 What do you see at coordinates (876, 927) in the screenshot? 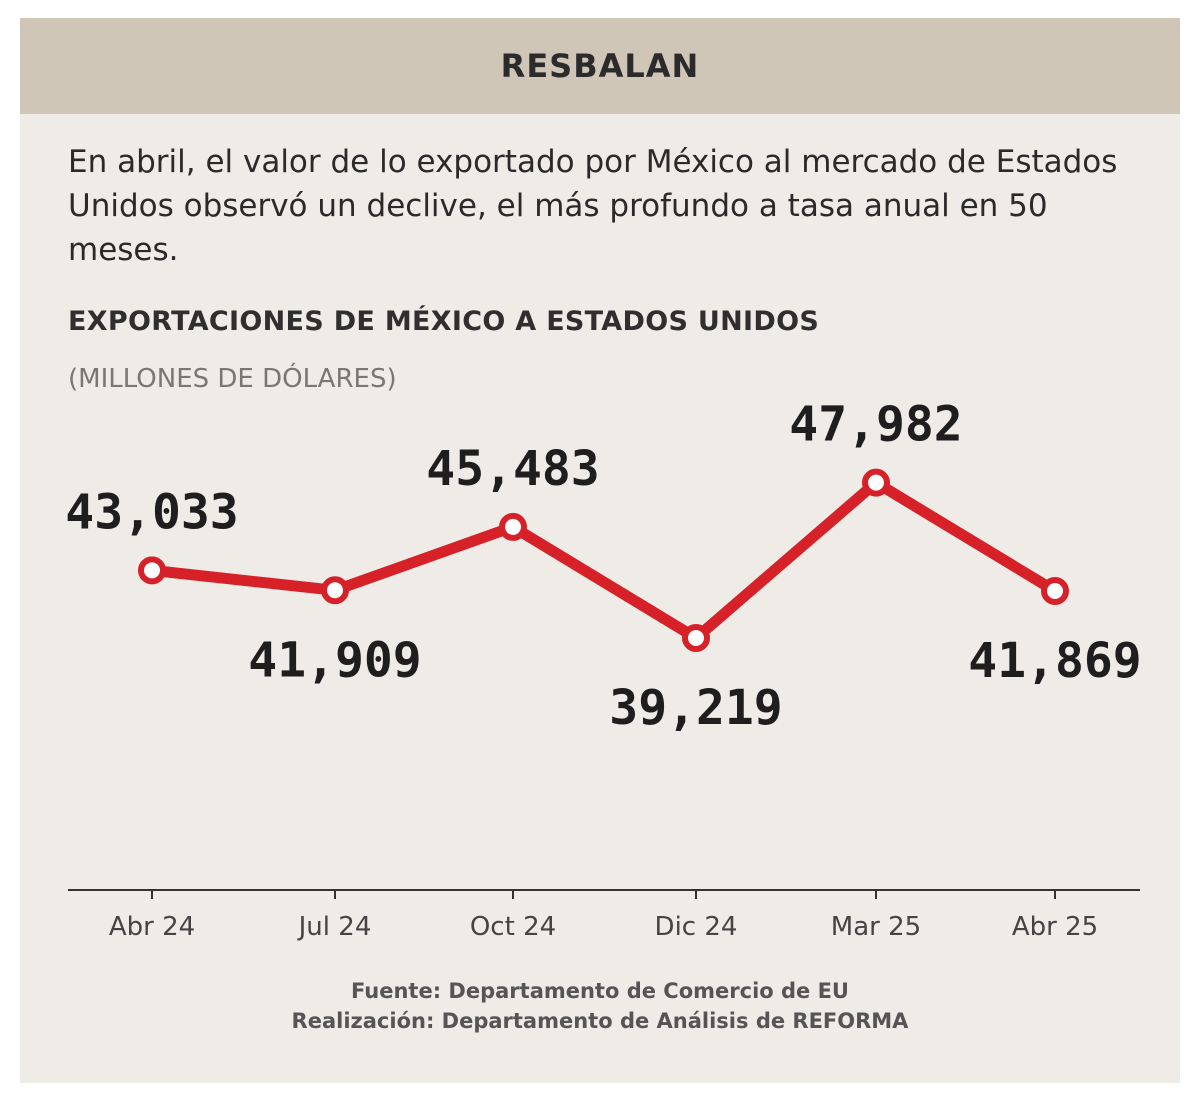
I see `x-tick-label: Mar 25` at bounding box center [876, 927].